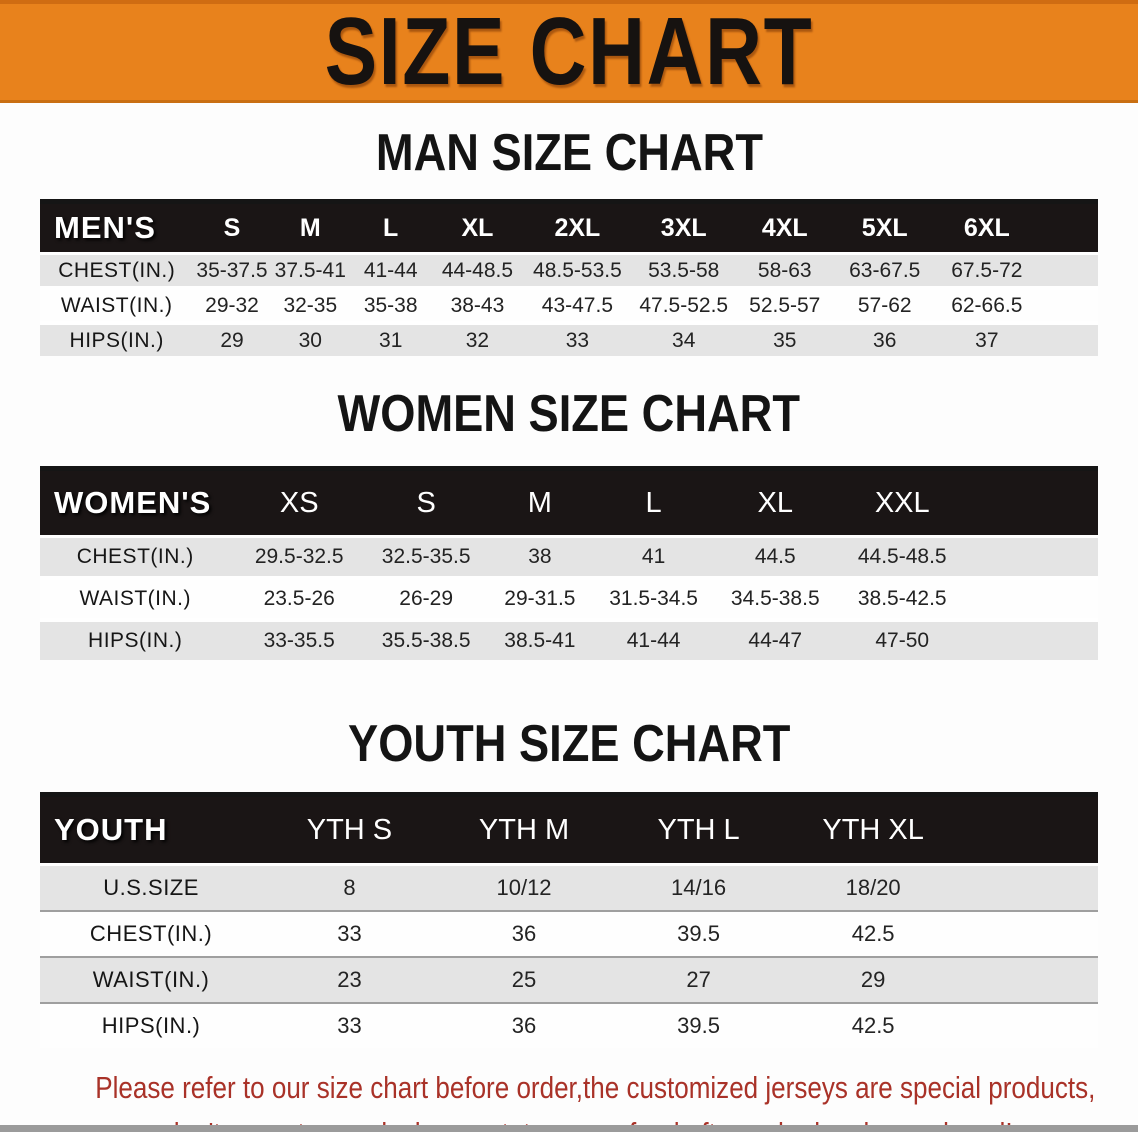 This screenshot has height=1132, width=1138. Describe the element at coordinates (477, 338) in the screenshot. I see `men-hips-in-xl: 32` at that location.